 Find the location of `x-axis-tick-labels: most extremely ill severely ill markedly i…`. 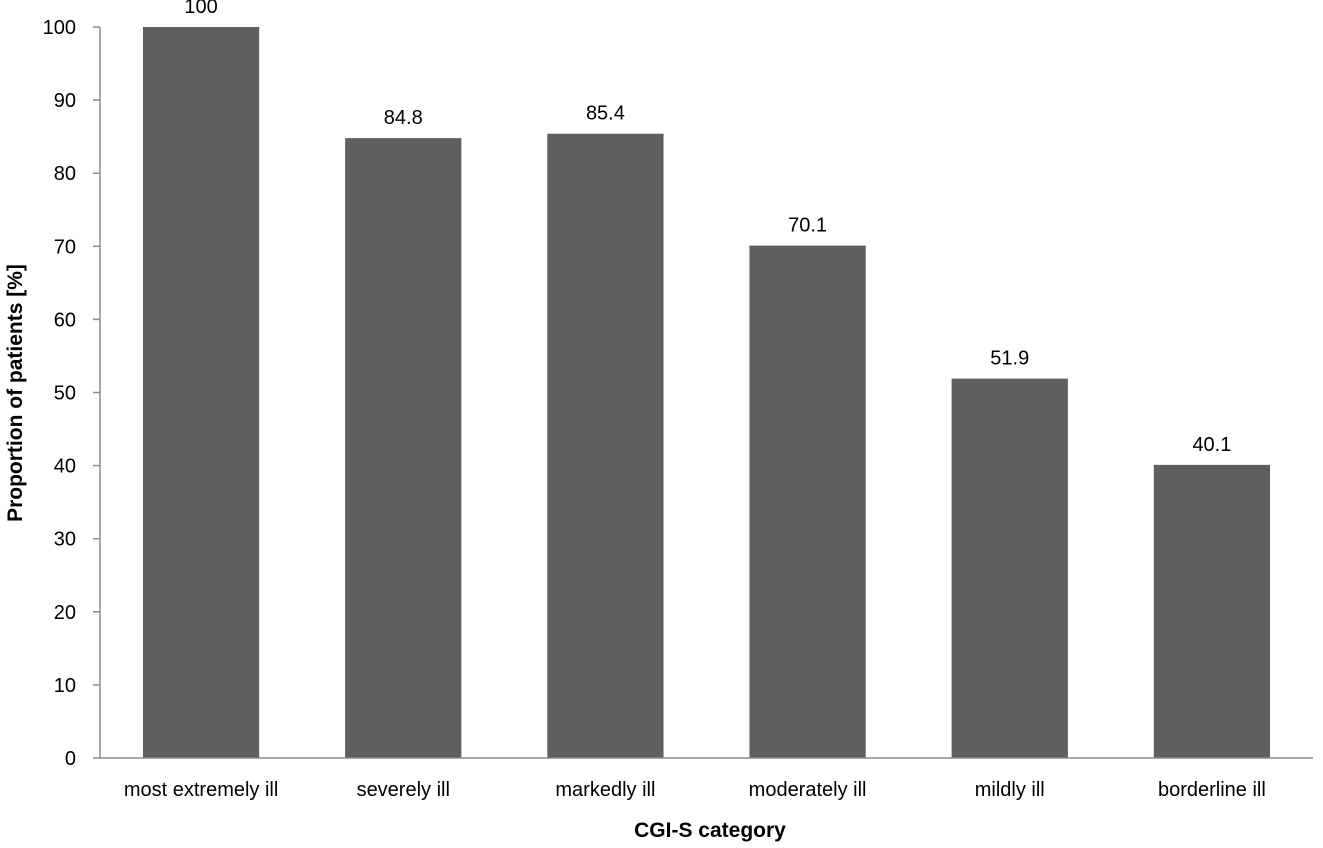

x-axis-tick-labels: most extremely ill severely ill markedly i… is located at coordinates (695, 790).